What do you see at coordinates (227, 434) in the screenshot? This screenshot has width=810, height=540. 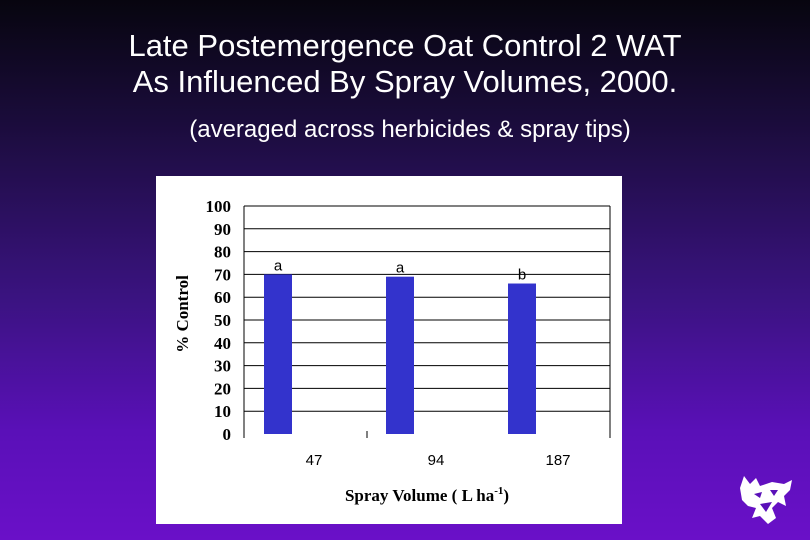 I see `y-tick-label: 0` at bounding box center [227, 434].